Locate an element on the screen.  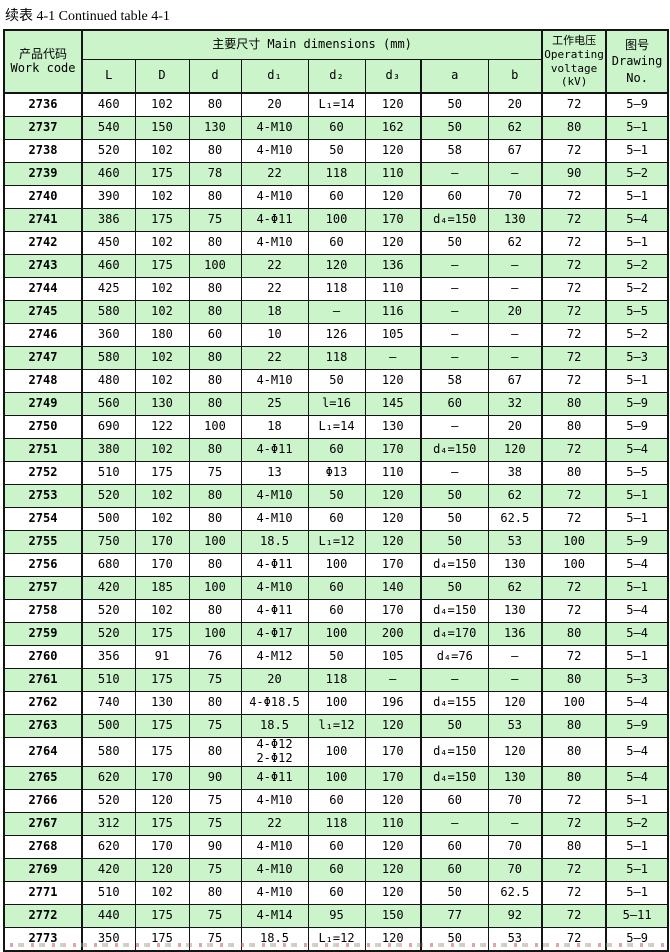
cell-d2: L₁=12 is located at coordinates (336, 939).